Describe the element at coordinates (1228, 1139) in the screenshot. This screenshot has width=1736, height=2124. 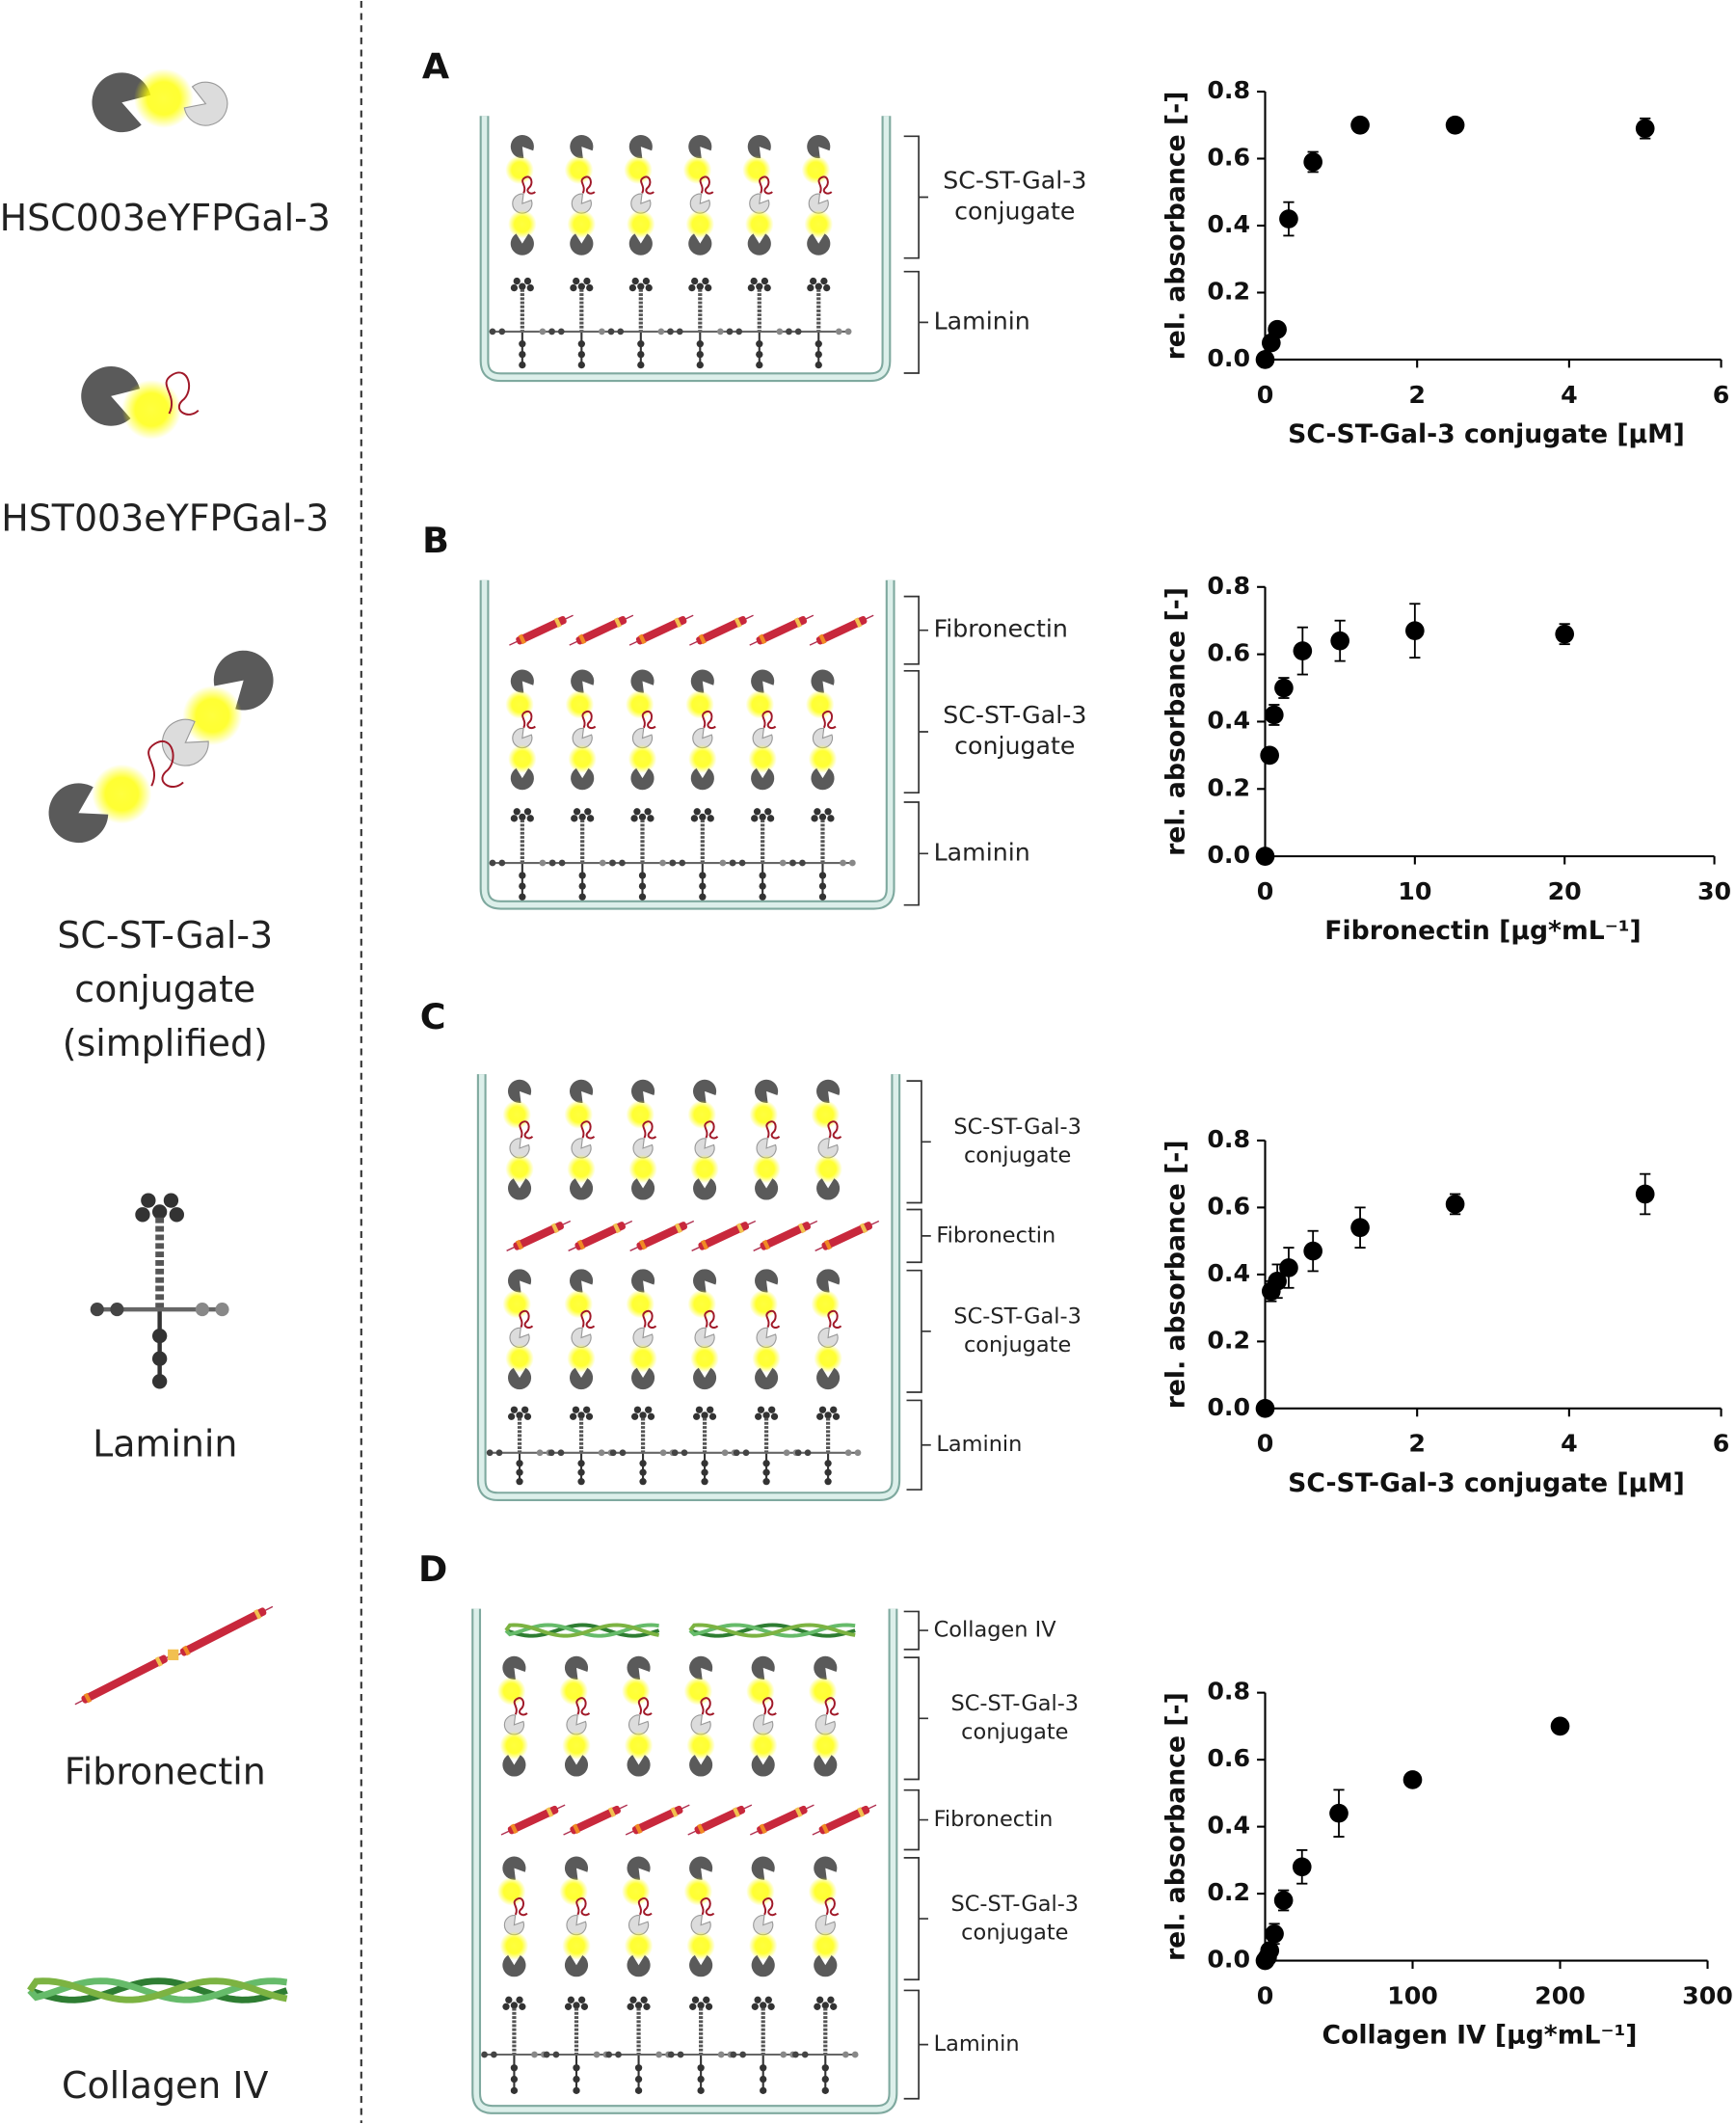
I see `y-tick-label: 0.8` at that location.